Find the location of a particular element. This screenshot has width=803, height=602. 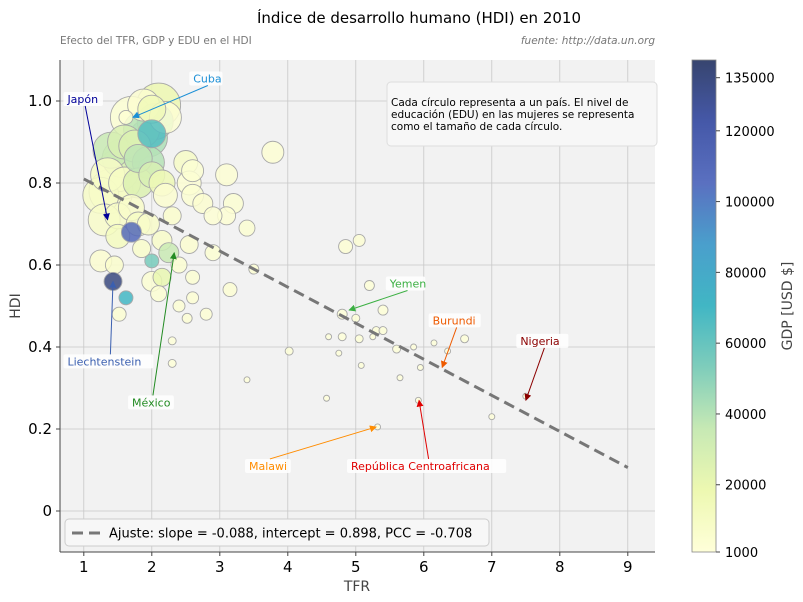

y-tick-label: 0.2 is located at coordinates (40, 429).